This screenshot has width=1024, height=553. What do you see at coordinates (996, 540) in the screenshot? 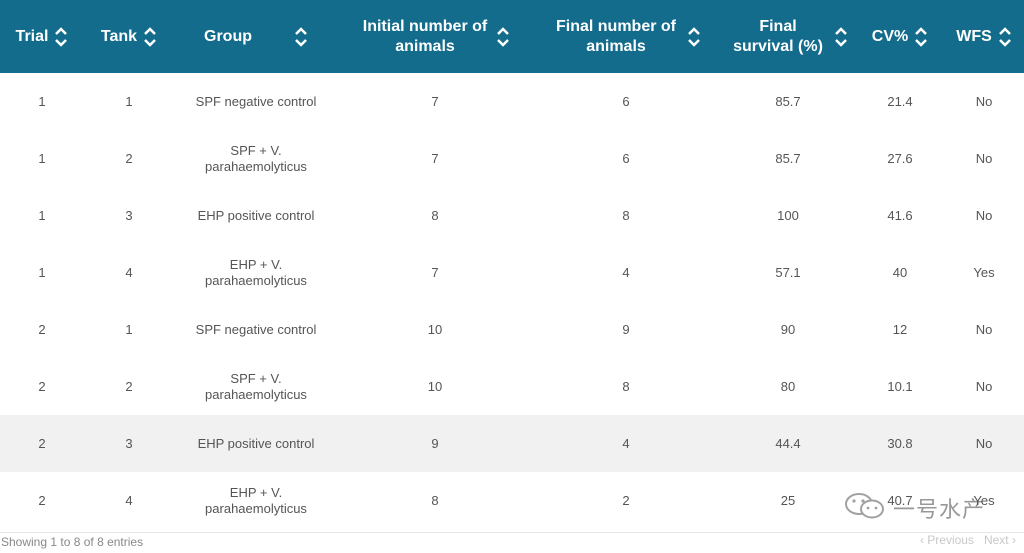
I see `next-label: Next` at bounding box center [996, 540].